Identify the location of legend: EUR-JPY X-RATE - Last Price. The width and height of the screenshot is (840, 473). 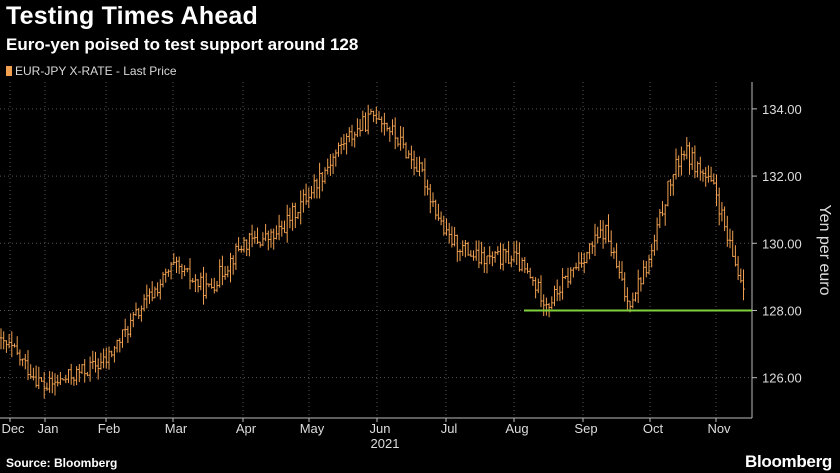
(91, 71).